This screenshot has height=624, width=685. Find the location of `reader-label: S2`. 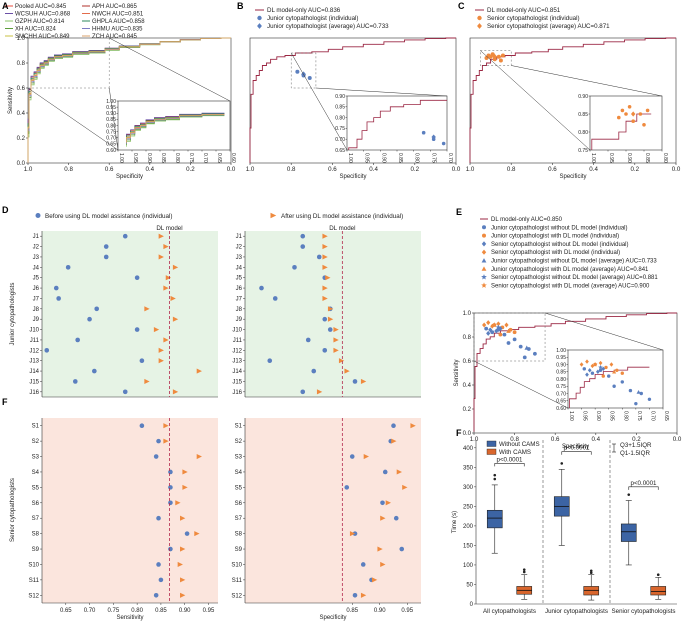

reader-label: S2 is located at coordinates (239, 442).